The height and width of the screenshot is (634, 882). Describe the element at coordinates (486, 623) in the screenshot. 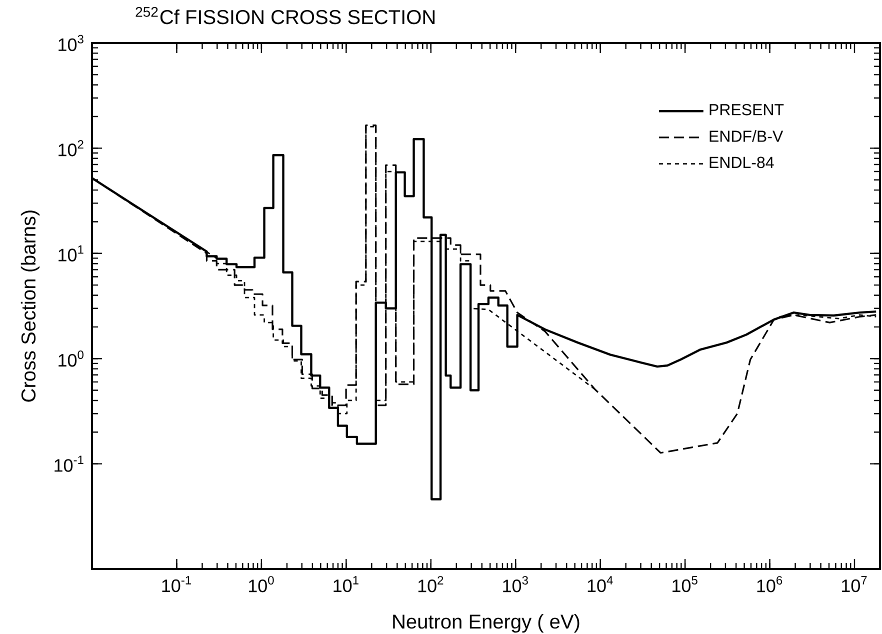

I see `x-axis-title: Neutron Energy ( eV)` at that location.